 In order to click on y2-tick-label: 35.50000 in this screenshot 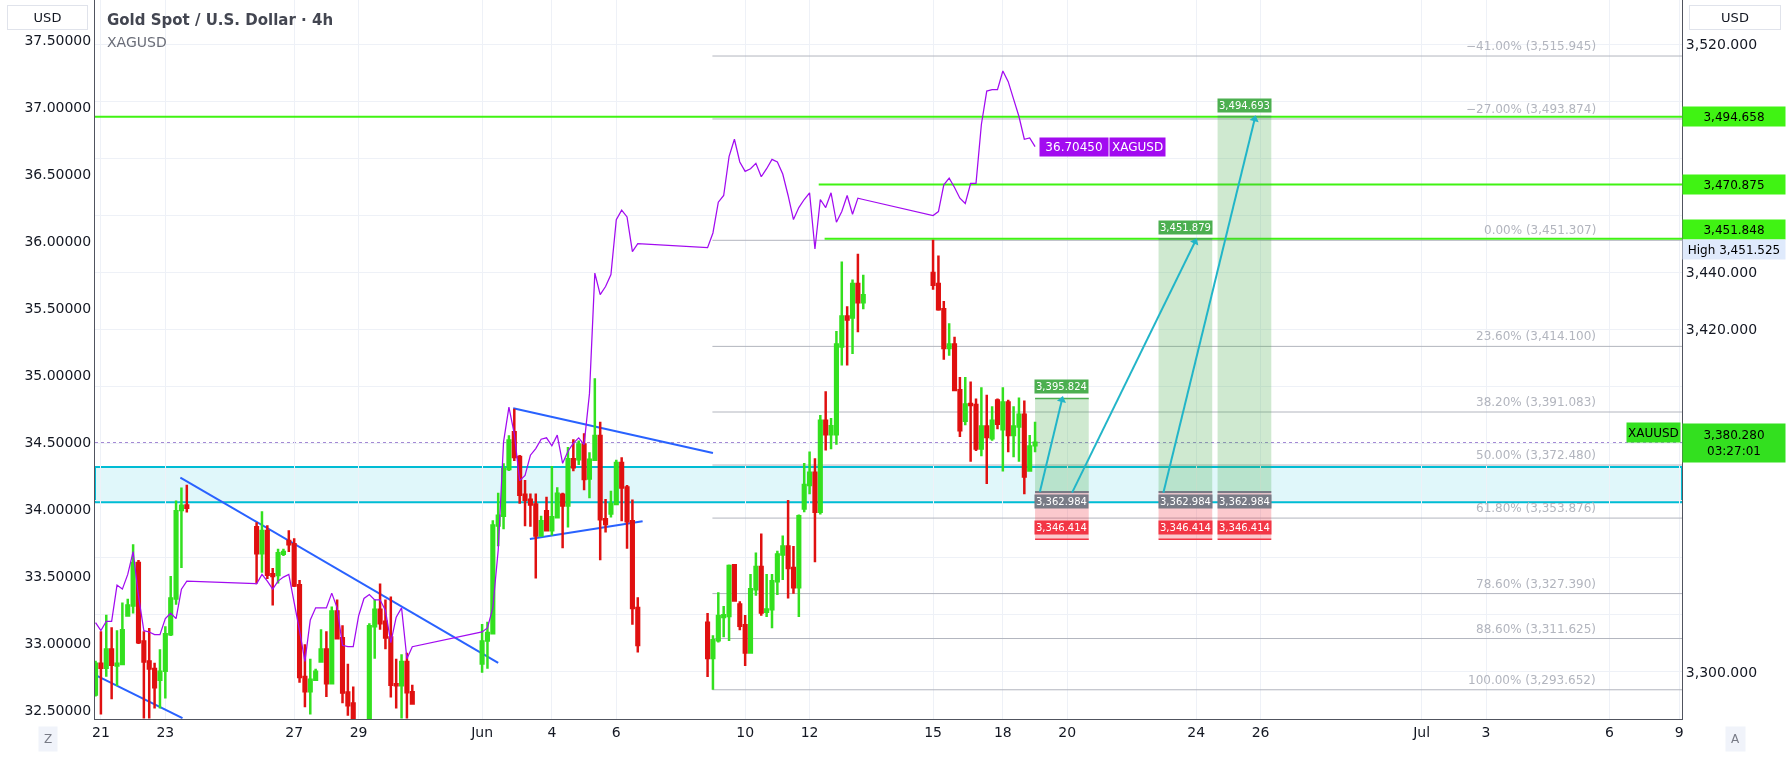, I will do `click(58, 307)`.